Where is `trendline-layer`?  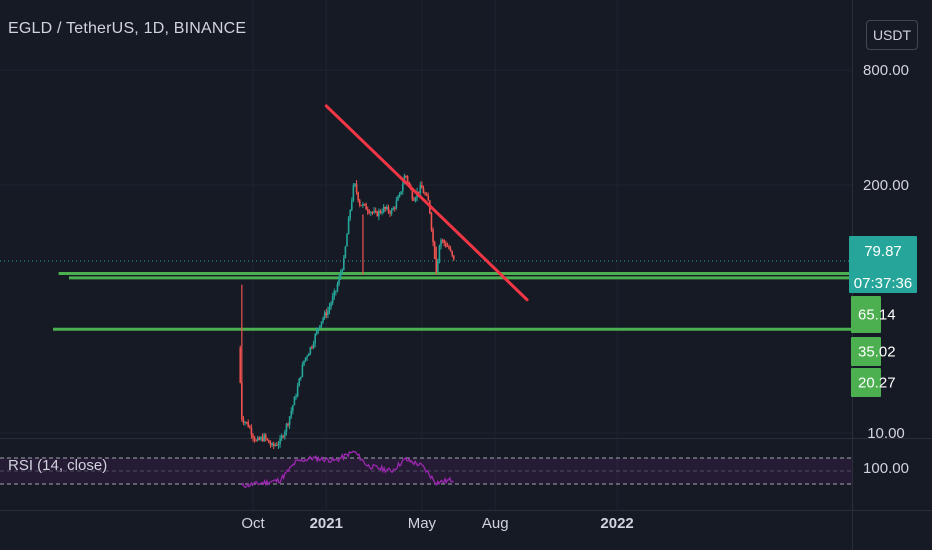
trendline-layer is located at coordinates (426, 203).